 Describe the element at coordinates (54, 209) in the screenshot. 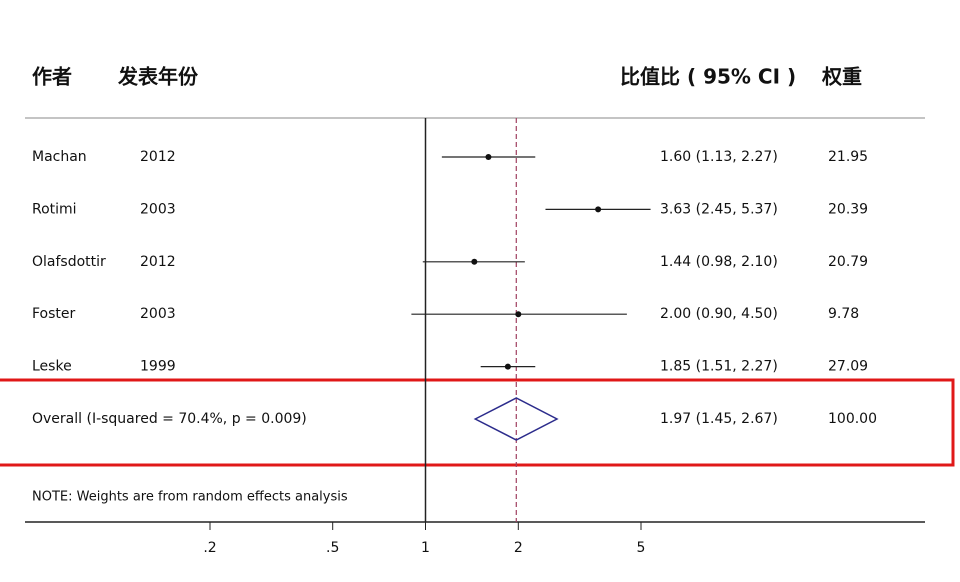

I see `study-author: Rotimi` at that location.